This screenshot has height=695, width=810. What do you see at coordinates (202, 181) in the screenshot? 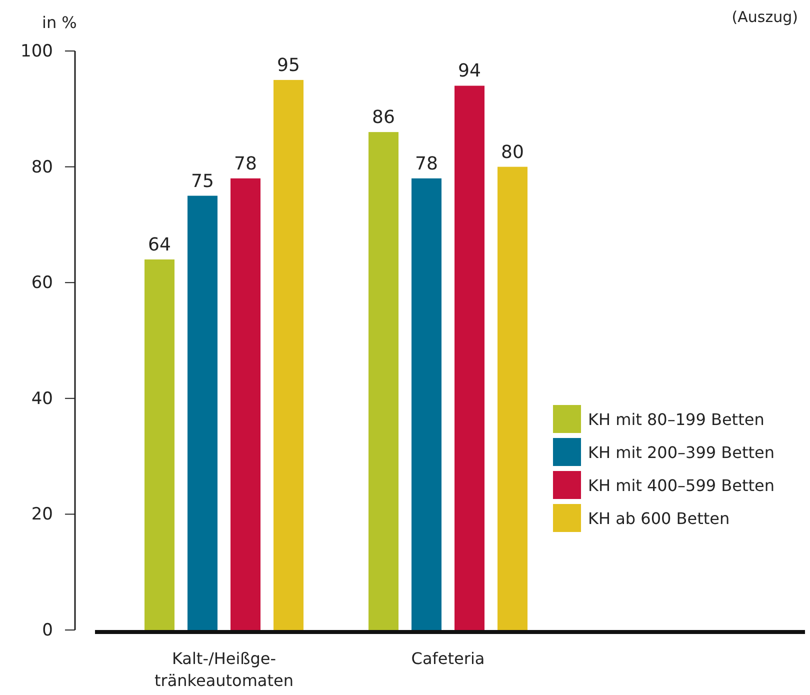
I see `data-label: 75` at bounding box center [202, 181].